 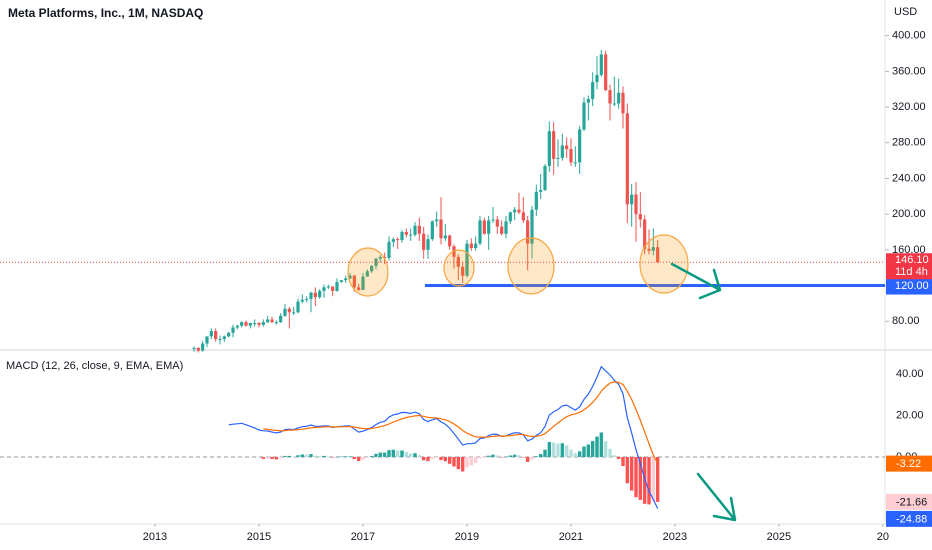 I want to click on highlight-circle, so click(x=531, y=266).